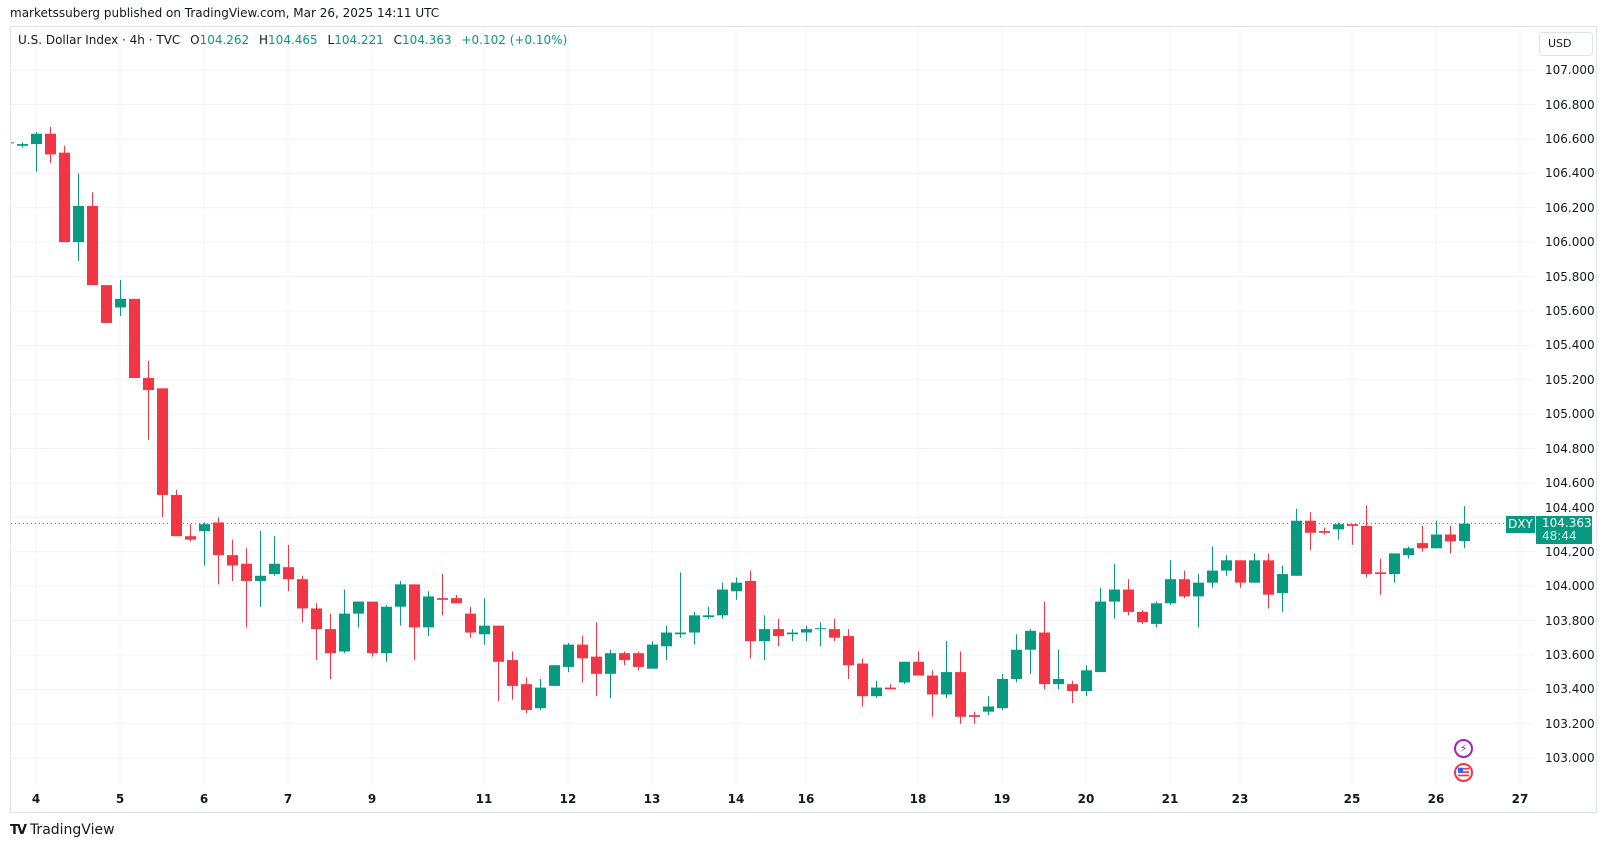  What do you see at coordinates (372, 799) in the screenshot?
I see `date-tick-label: 9` at bounding box center [372, 799].